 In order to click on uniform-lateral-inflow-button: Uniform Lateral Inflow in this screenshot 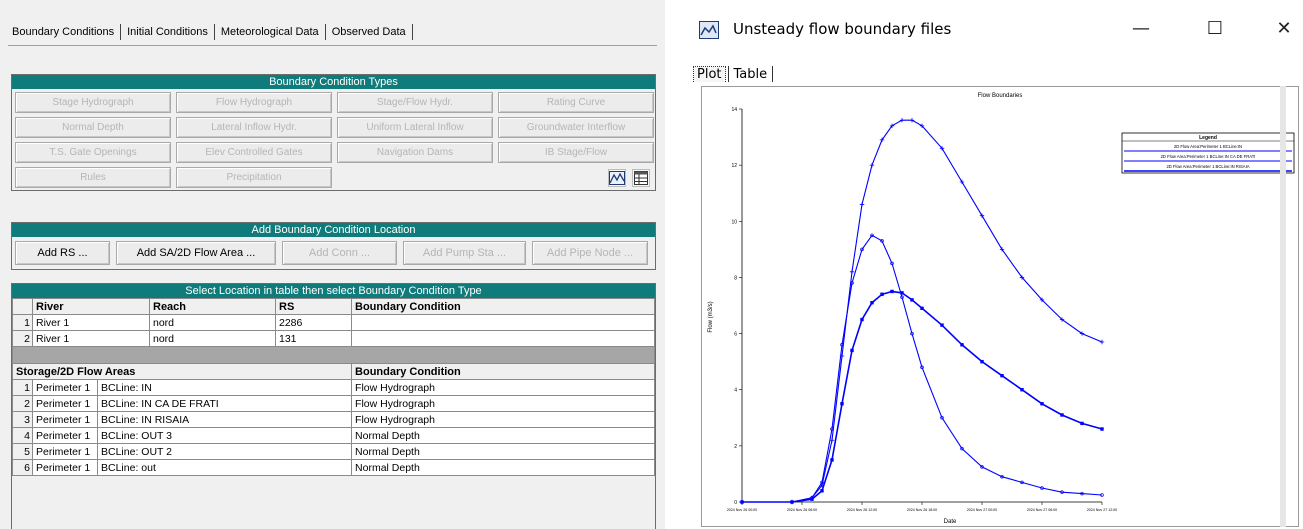, I will do `click(415, 127)`.